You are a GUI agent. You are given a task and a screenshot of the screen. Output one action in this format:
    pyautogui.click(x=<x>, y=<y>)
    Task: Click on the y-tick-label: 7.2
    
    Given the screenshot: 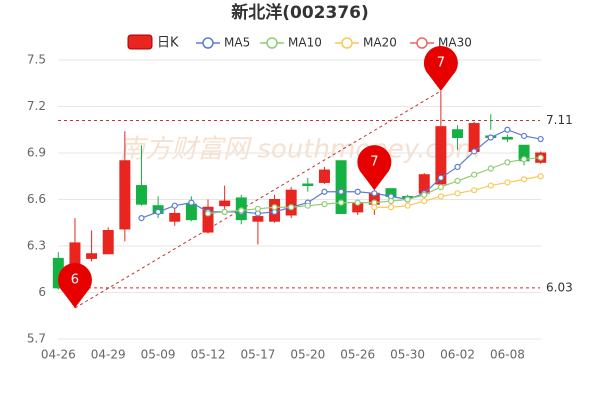 What is the action you would take?
    pyautogui.click(x=36, y=106)
    